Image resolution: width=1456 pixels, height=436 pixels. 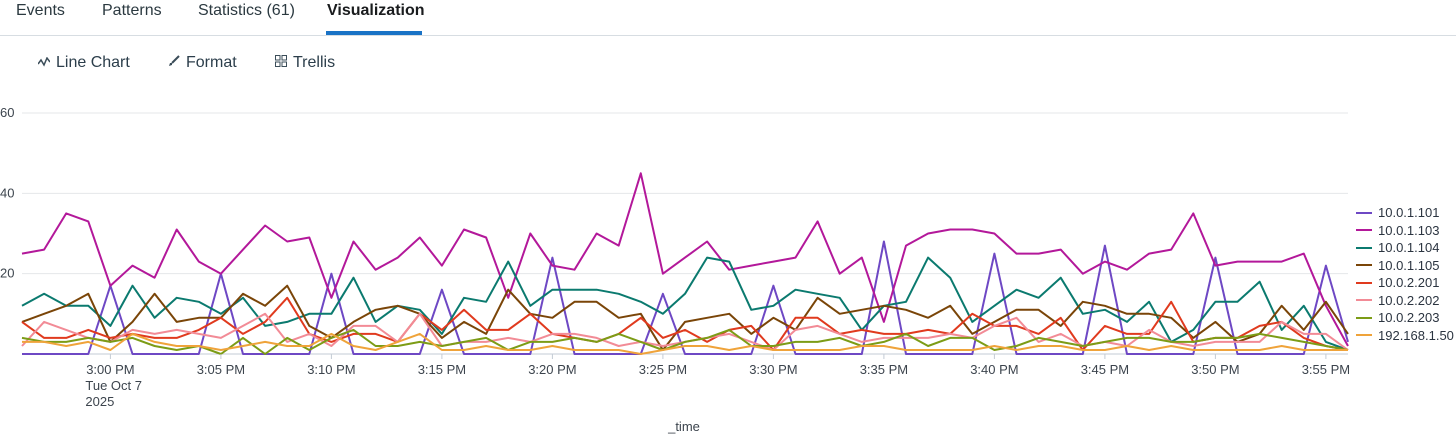 I want to click on y-tick-label: 20, so click(x=7, y=273).